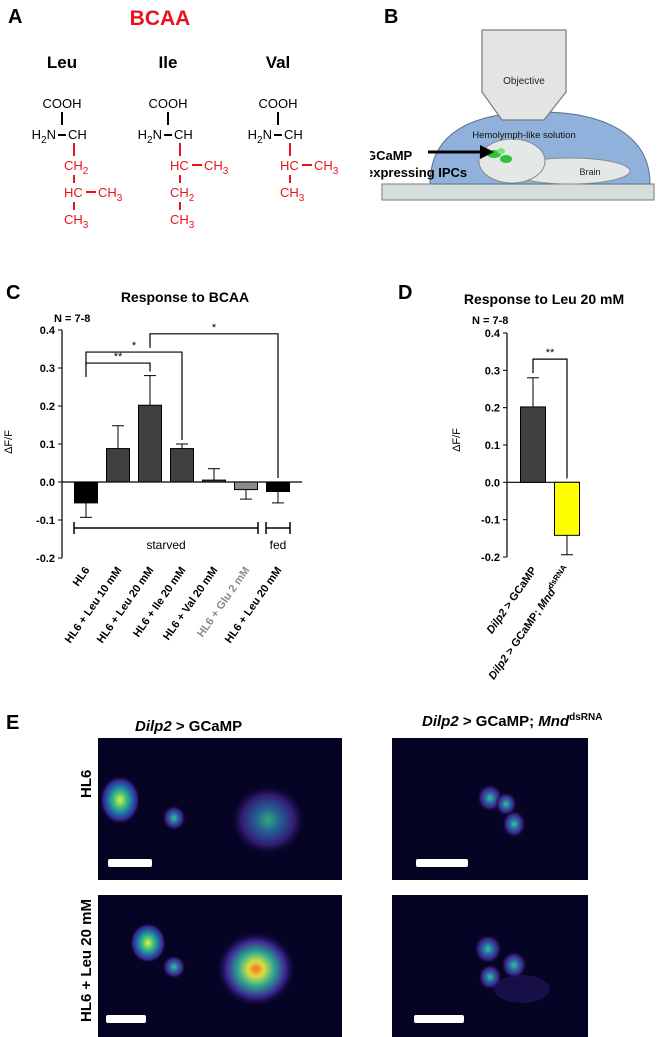  What do you see at coordinates (207, 726) in the screenshot?
I see `col1-rest: > GCaMP` at bounding box center [207, 726].